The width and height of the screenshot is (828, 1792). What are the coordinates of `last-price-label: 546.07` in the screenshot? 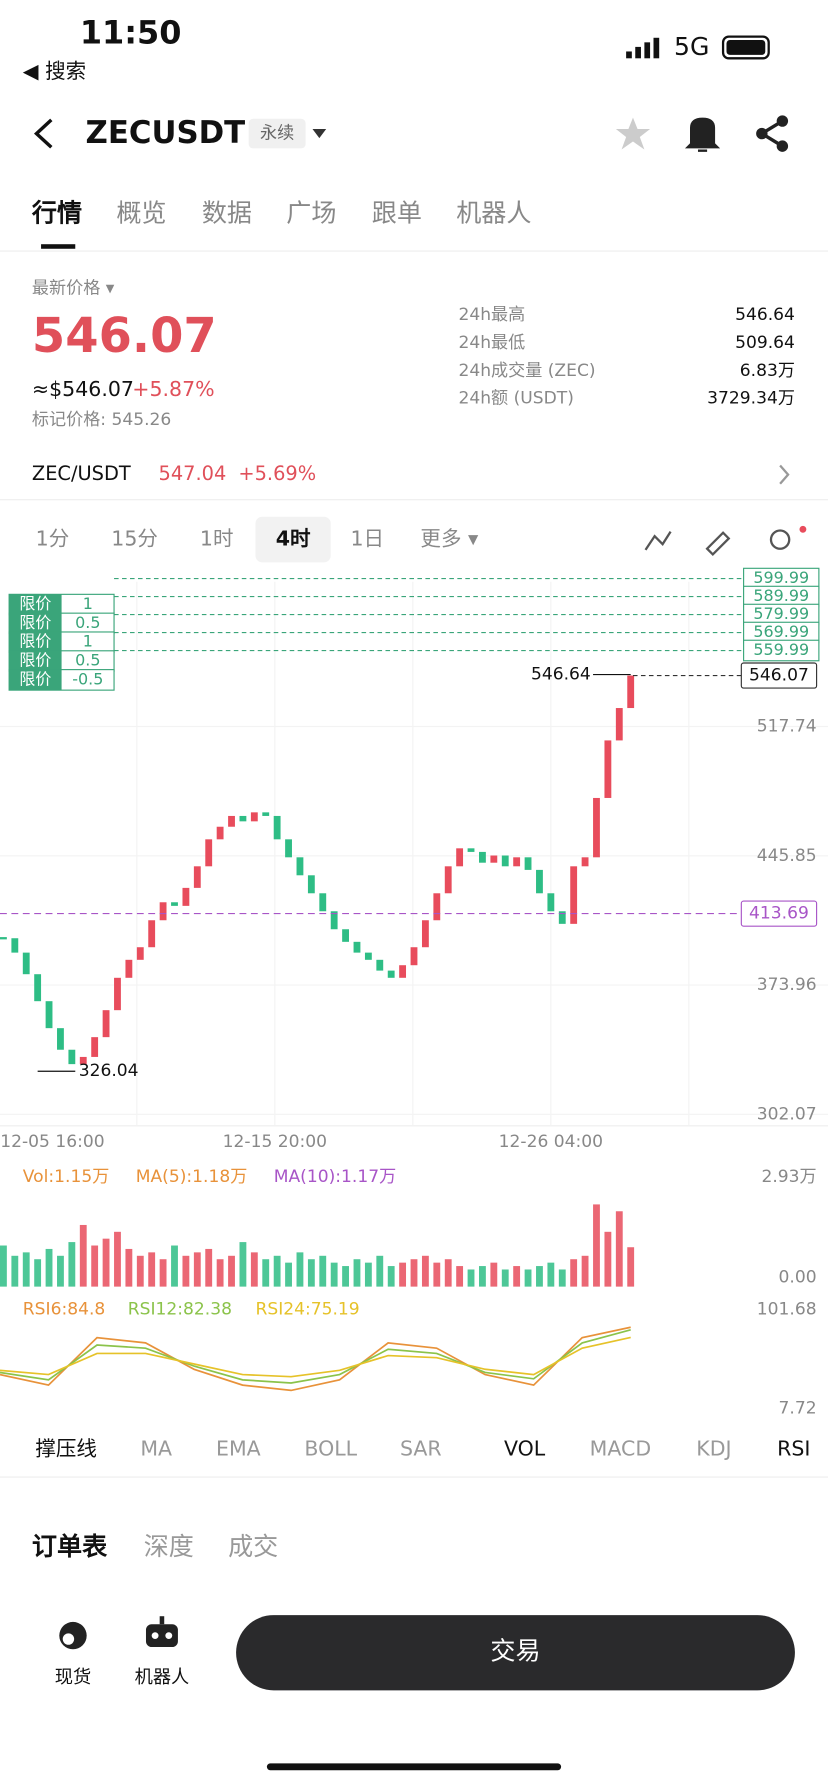 It's located at (779, 676).